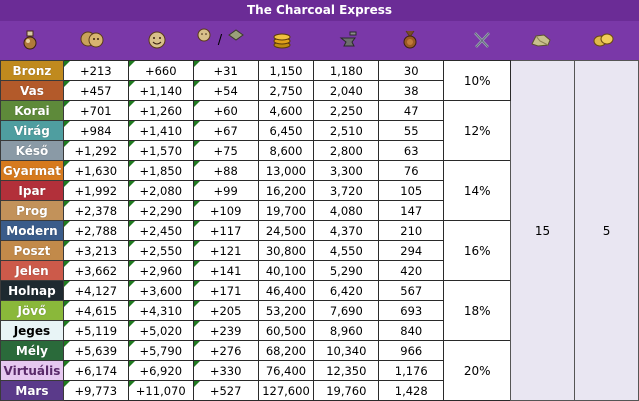 The height and width of the screenshot is (401, 639). I want to click on percent-cell: 18%, so click(477, 310).